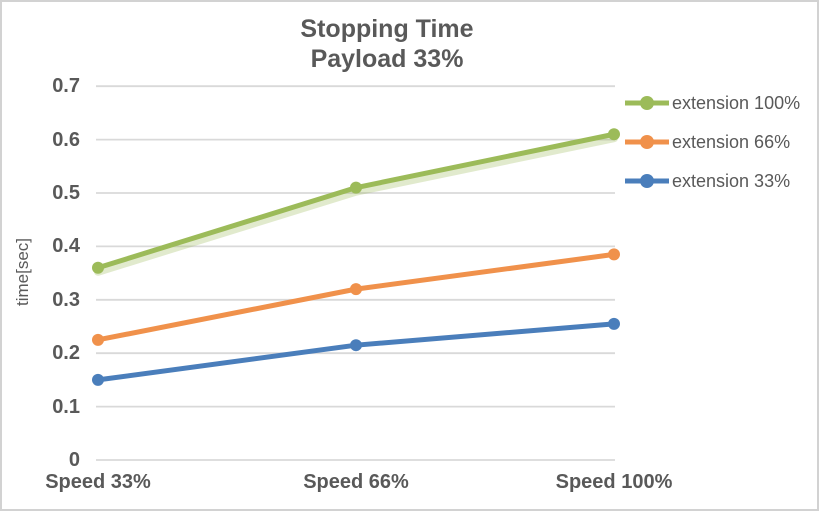 This screenshot has height=511, width=819. Describe the element at coordinates (387, 44) in the screenshot. I see `chart-title: Stopping Time Payload 33%` at that location.